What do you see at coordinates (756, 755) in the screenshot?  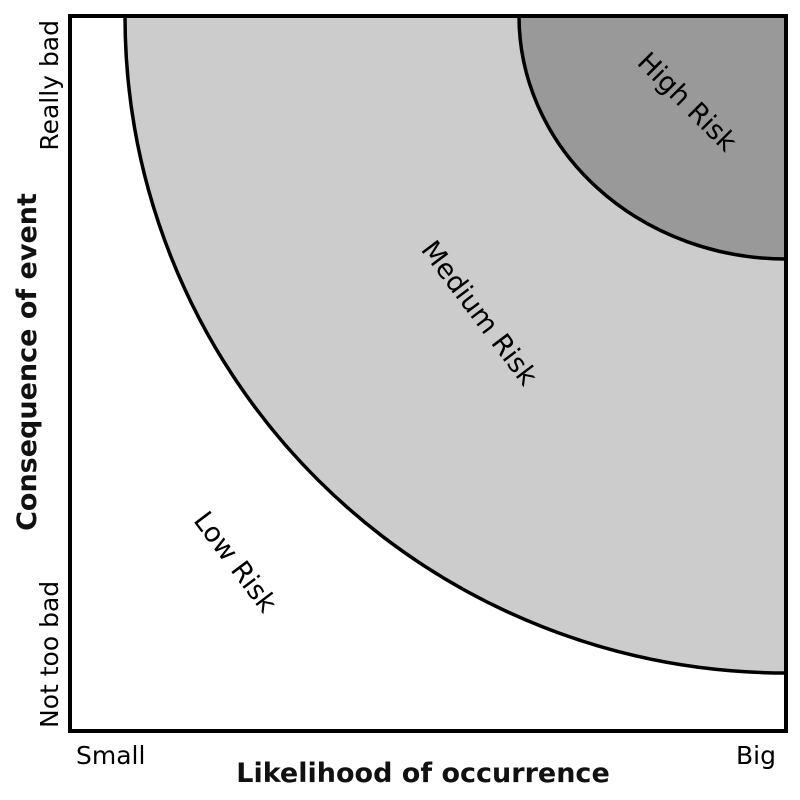 I see `x-axis-high-label: Big` at bounding box center [756, 755].